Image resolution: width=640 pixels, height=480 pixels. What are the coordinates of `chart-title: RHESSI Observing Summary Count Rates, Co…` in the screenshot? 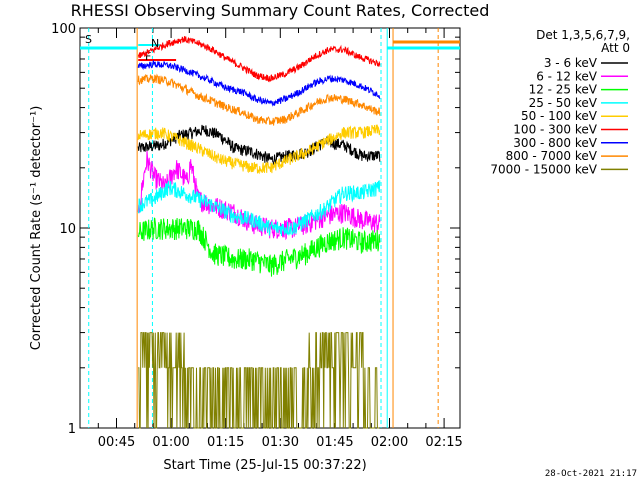 It's located at (280, 10).